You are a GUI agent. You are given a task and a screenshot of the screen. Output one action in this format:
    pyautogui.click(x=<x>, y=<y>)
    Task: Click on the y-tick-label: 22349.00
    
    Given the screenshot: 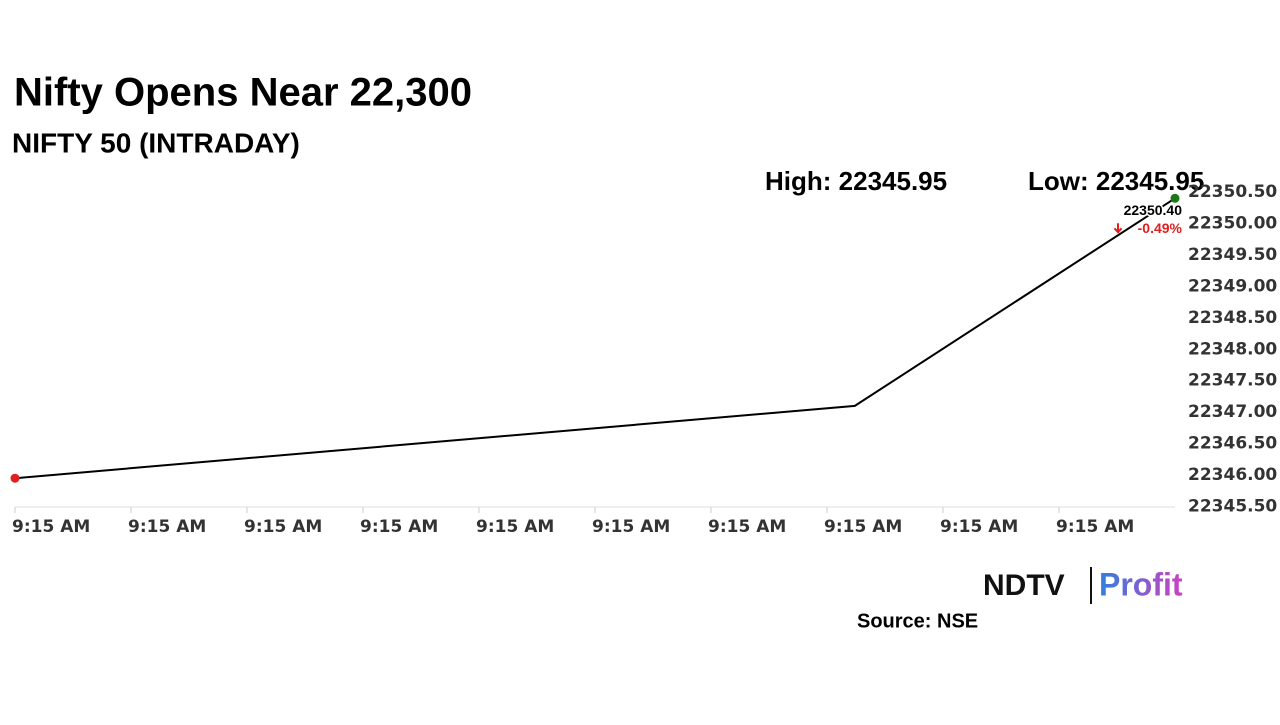 What is the action you would take?
    pyautogui.click(x=1232, y=286)
    